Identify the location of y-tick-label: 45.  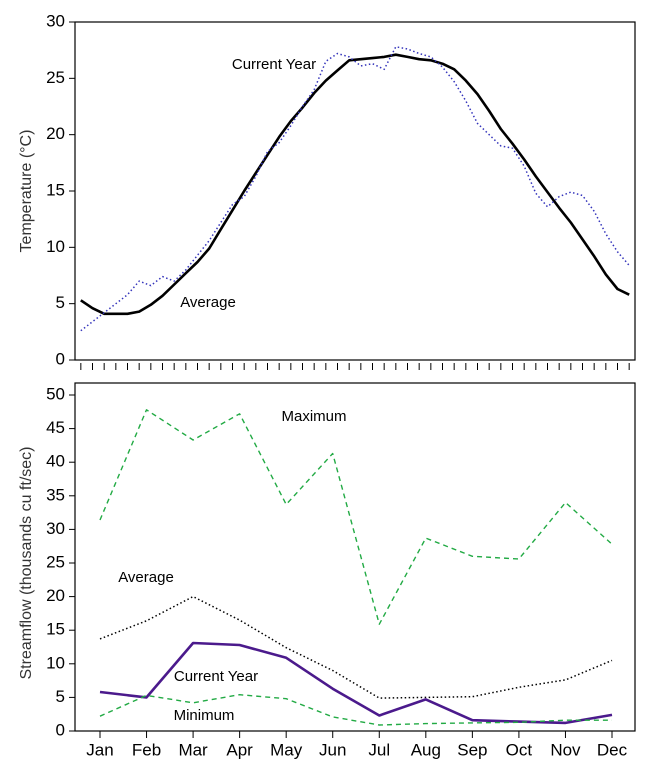
(55, 427).